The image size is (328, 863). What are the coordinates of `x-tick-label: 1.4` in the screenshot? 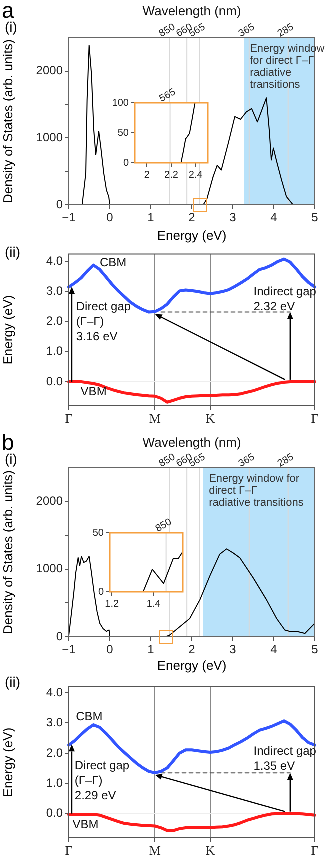 It's located at (154, 604).